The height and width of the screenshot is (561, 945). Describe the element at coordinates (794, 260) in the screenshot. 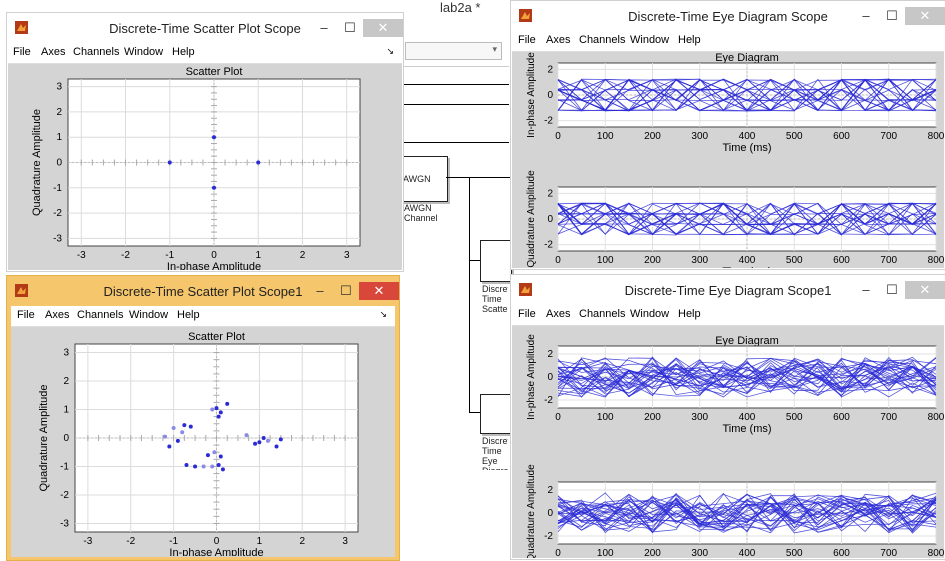

I see `x-tick-label: 500` at that location.